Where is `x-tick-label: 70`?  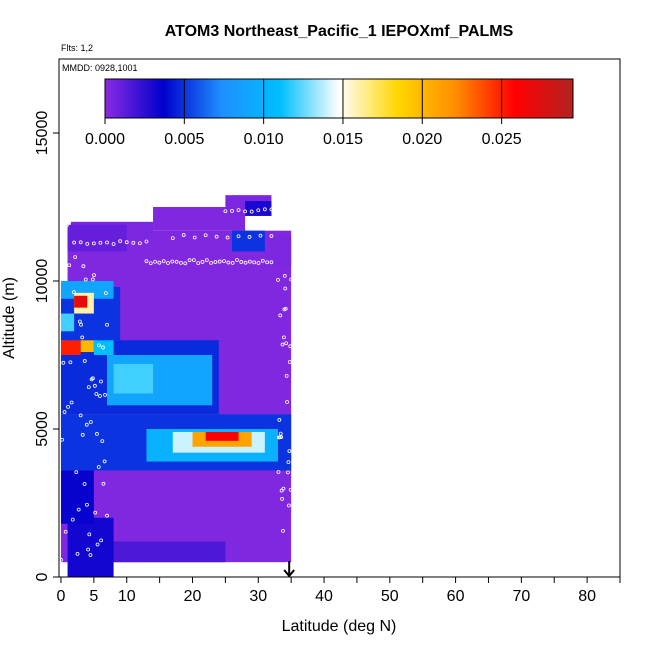 x-tick-label: 70 is located at coordinates (521, 596).